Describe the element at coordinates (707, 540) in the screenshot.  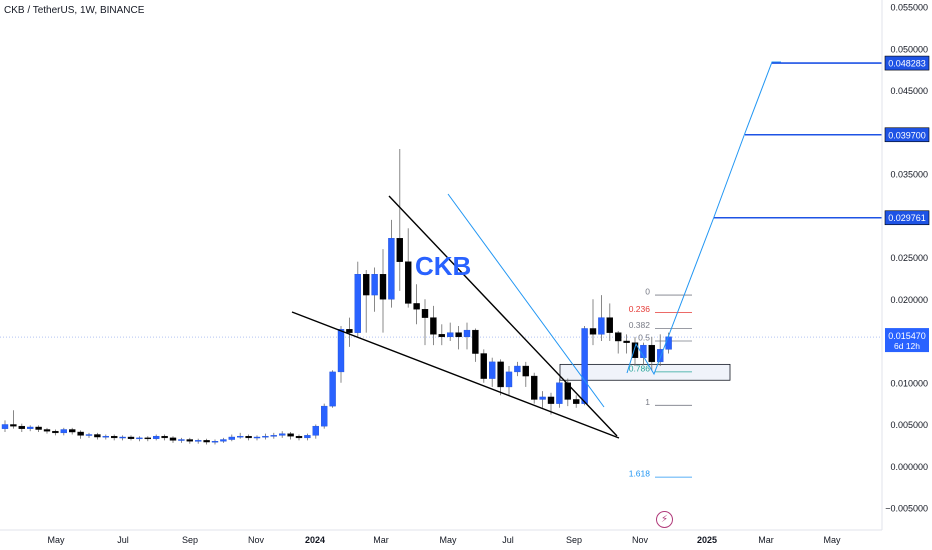
I see `x-tick-label: 2025` at that location.